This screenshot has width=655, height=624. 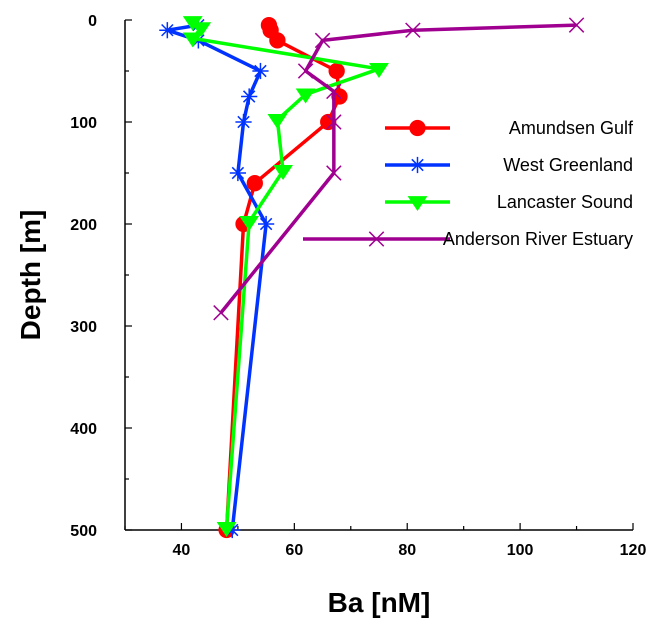 I want to click on y-tick-label: 200, so click(x=83, y=225).